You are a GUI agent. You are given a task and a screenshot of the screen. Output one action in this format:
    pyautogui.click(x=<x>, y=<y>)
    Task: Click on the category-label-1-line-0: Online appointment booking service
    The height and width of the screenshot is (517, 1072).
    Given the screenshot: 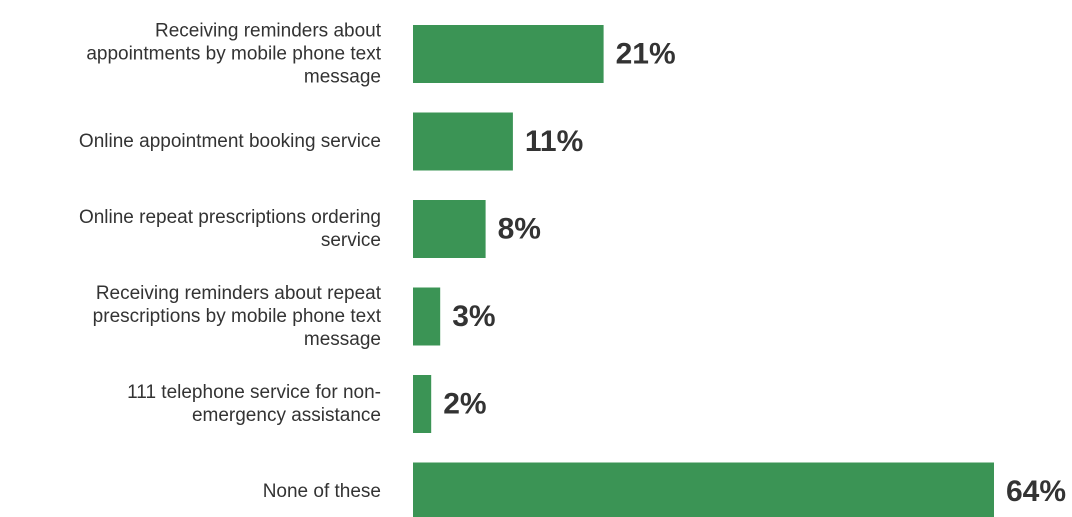 What is the action you would take?
    pyautogui.click(x=230, y=141)
    